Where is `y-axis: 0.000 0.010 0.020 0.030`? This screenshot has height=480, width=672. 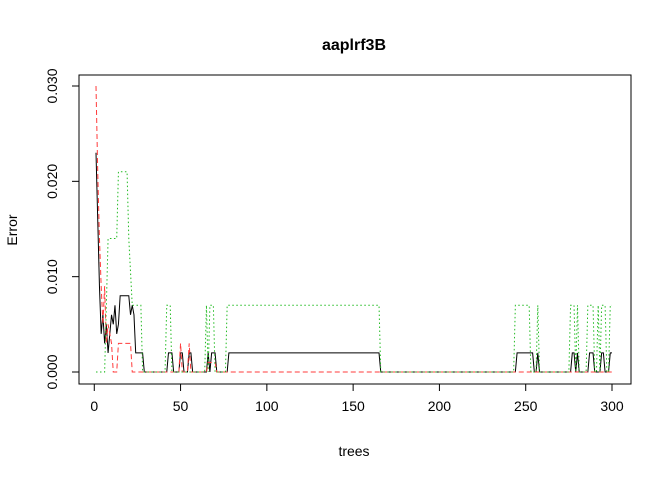 y-axis: 0.000 0.010 0.020 0.030 is located at coordinates (62, 229).